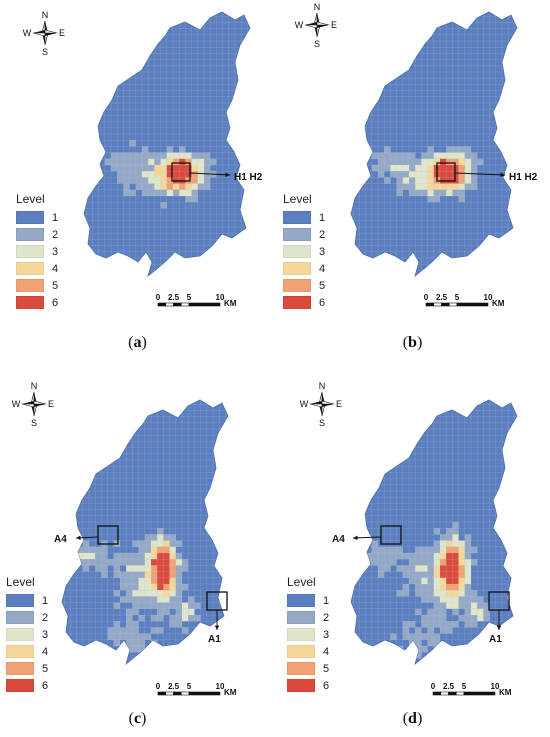  What do you see at coordinates (487, 172) in the screenshot?
I see `annotations-b: H1 H2` at bounding box center [487, 172].